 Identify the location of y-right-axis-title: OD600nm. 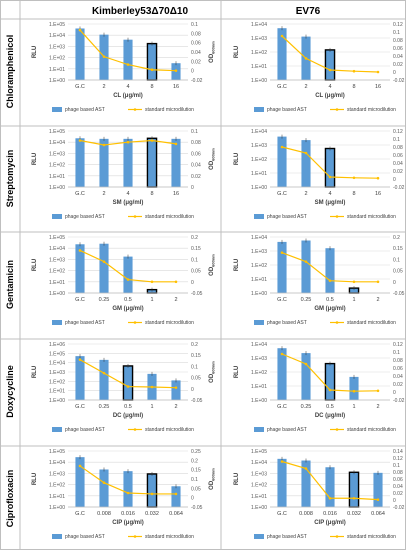
(212, 372).